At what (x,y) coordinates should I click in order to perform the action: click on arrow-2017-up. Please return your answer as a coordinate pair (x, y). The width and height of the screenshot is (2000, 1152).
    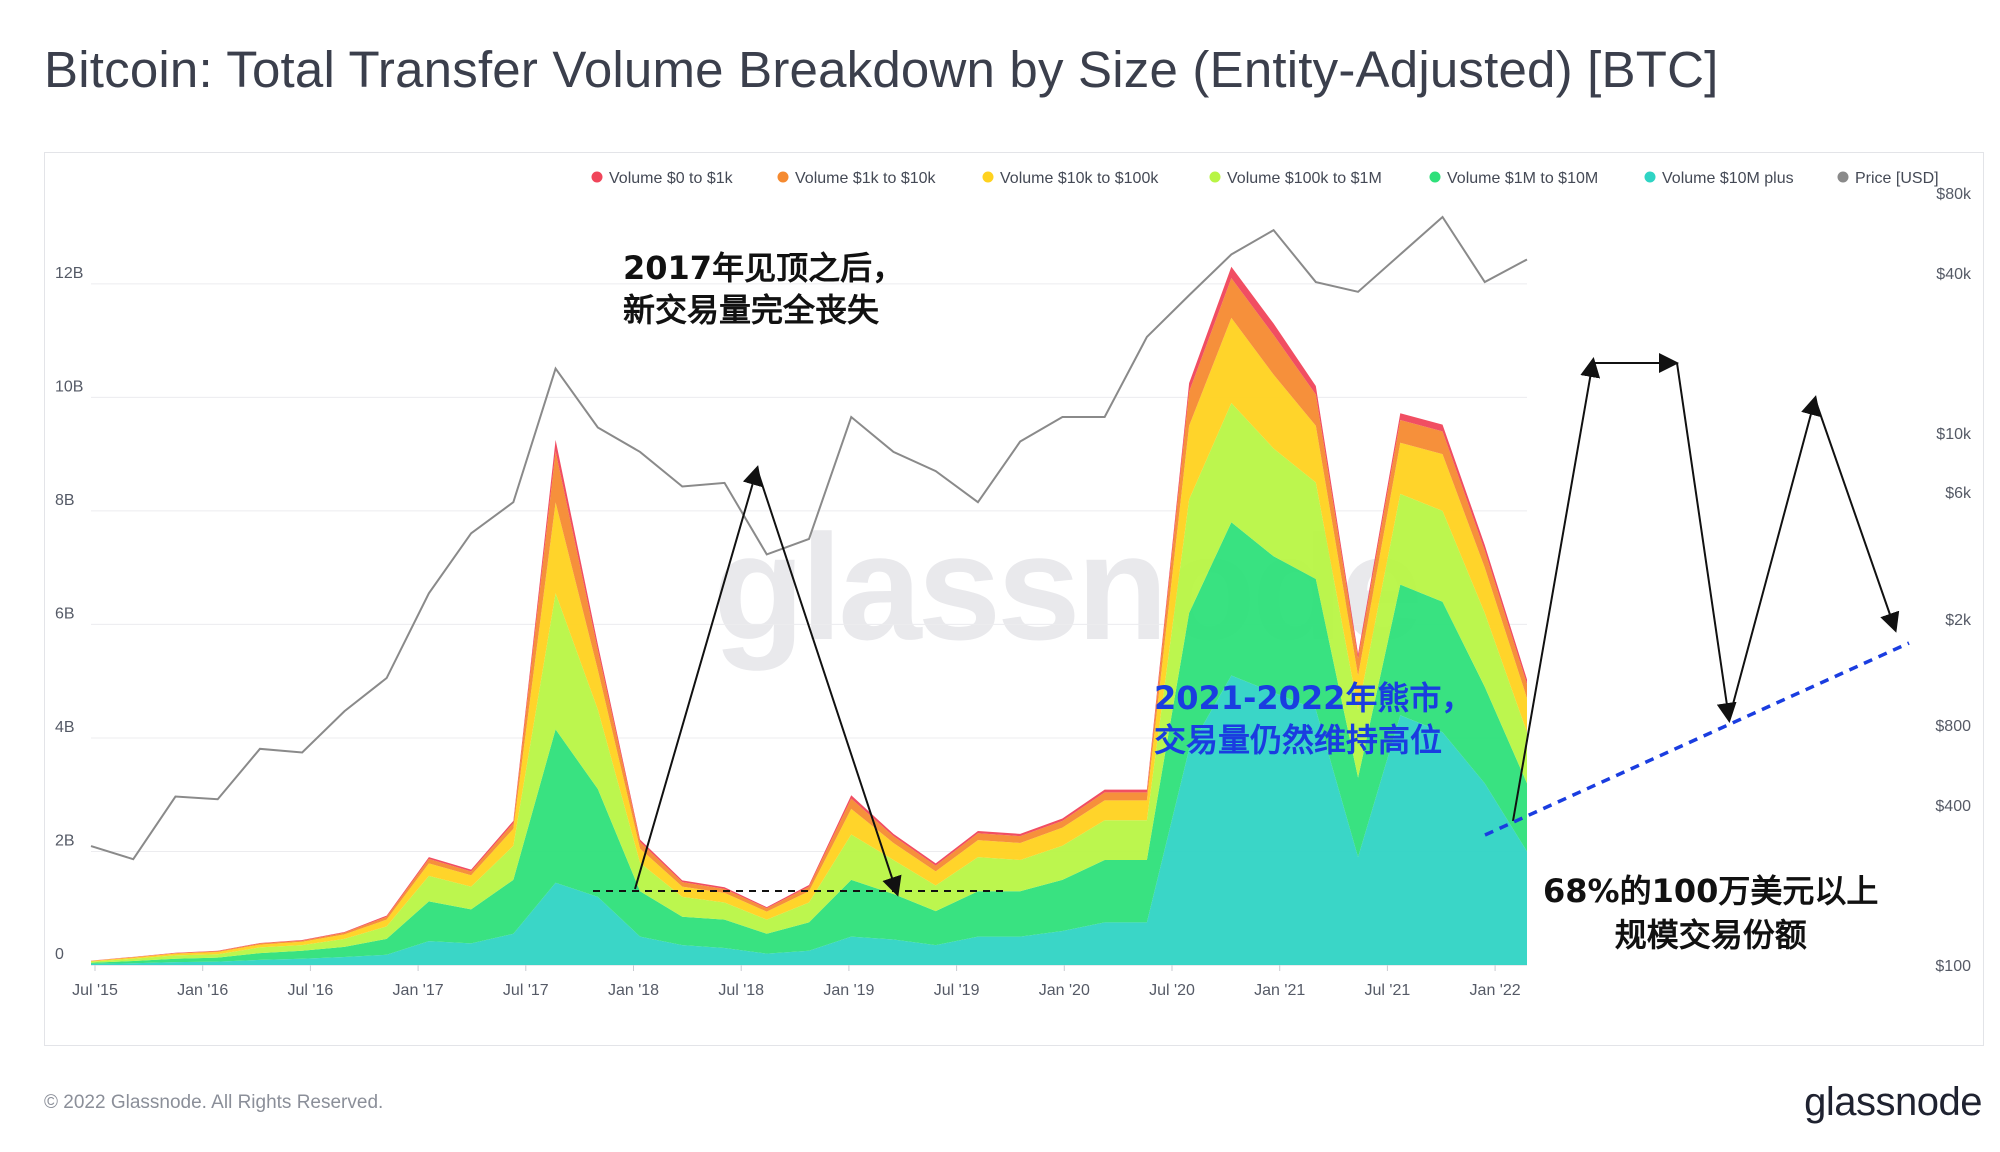
    Looking at the image, I should click on (698, 677).